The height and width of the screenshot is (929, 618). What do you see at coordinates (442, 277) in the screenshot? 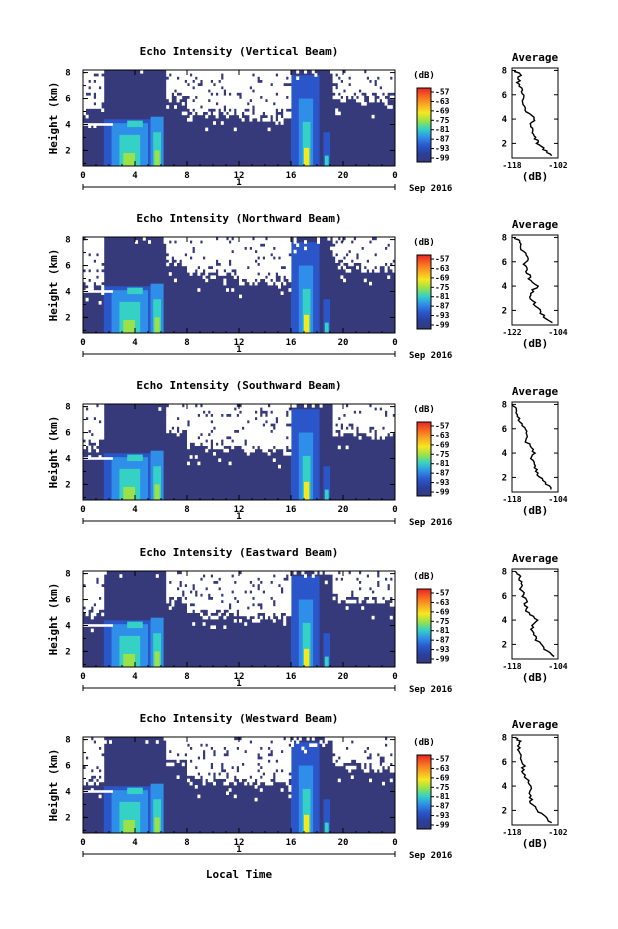
I see `colorbar-tick-label: -69` at bounding box center [442, 277].